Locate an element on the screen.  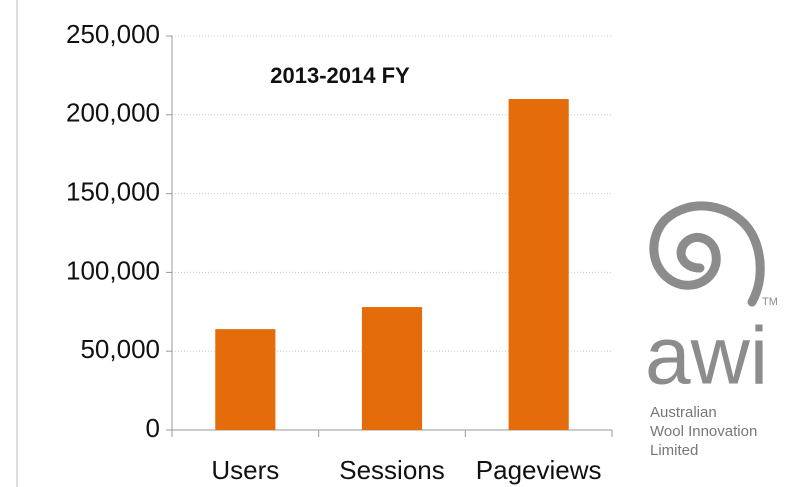
logo-spiral is located at coordinates (707, 254).